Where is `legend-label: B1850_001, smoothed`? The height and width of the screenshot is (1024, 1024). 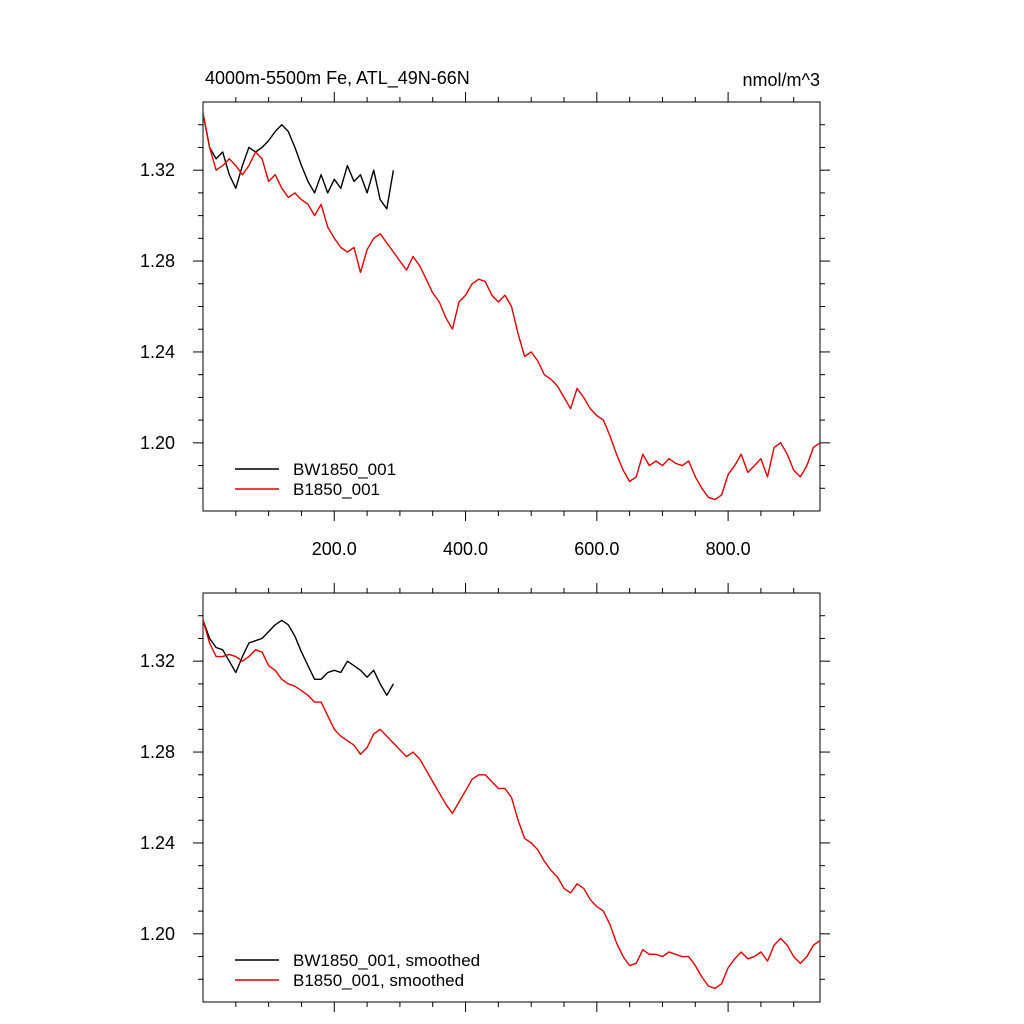 legend-label: B1850_001, smoothed is located at coordinates (378, 980).